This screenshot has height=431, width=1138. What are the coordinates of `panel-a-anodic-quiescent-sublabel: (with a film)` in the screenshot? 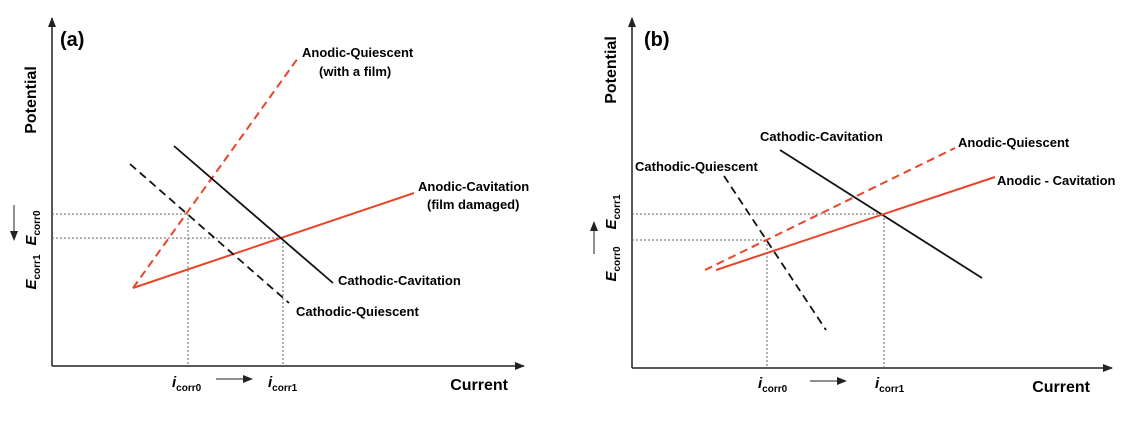 It's located at (355, 71).